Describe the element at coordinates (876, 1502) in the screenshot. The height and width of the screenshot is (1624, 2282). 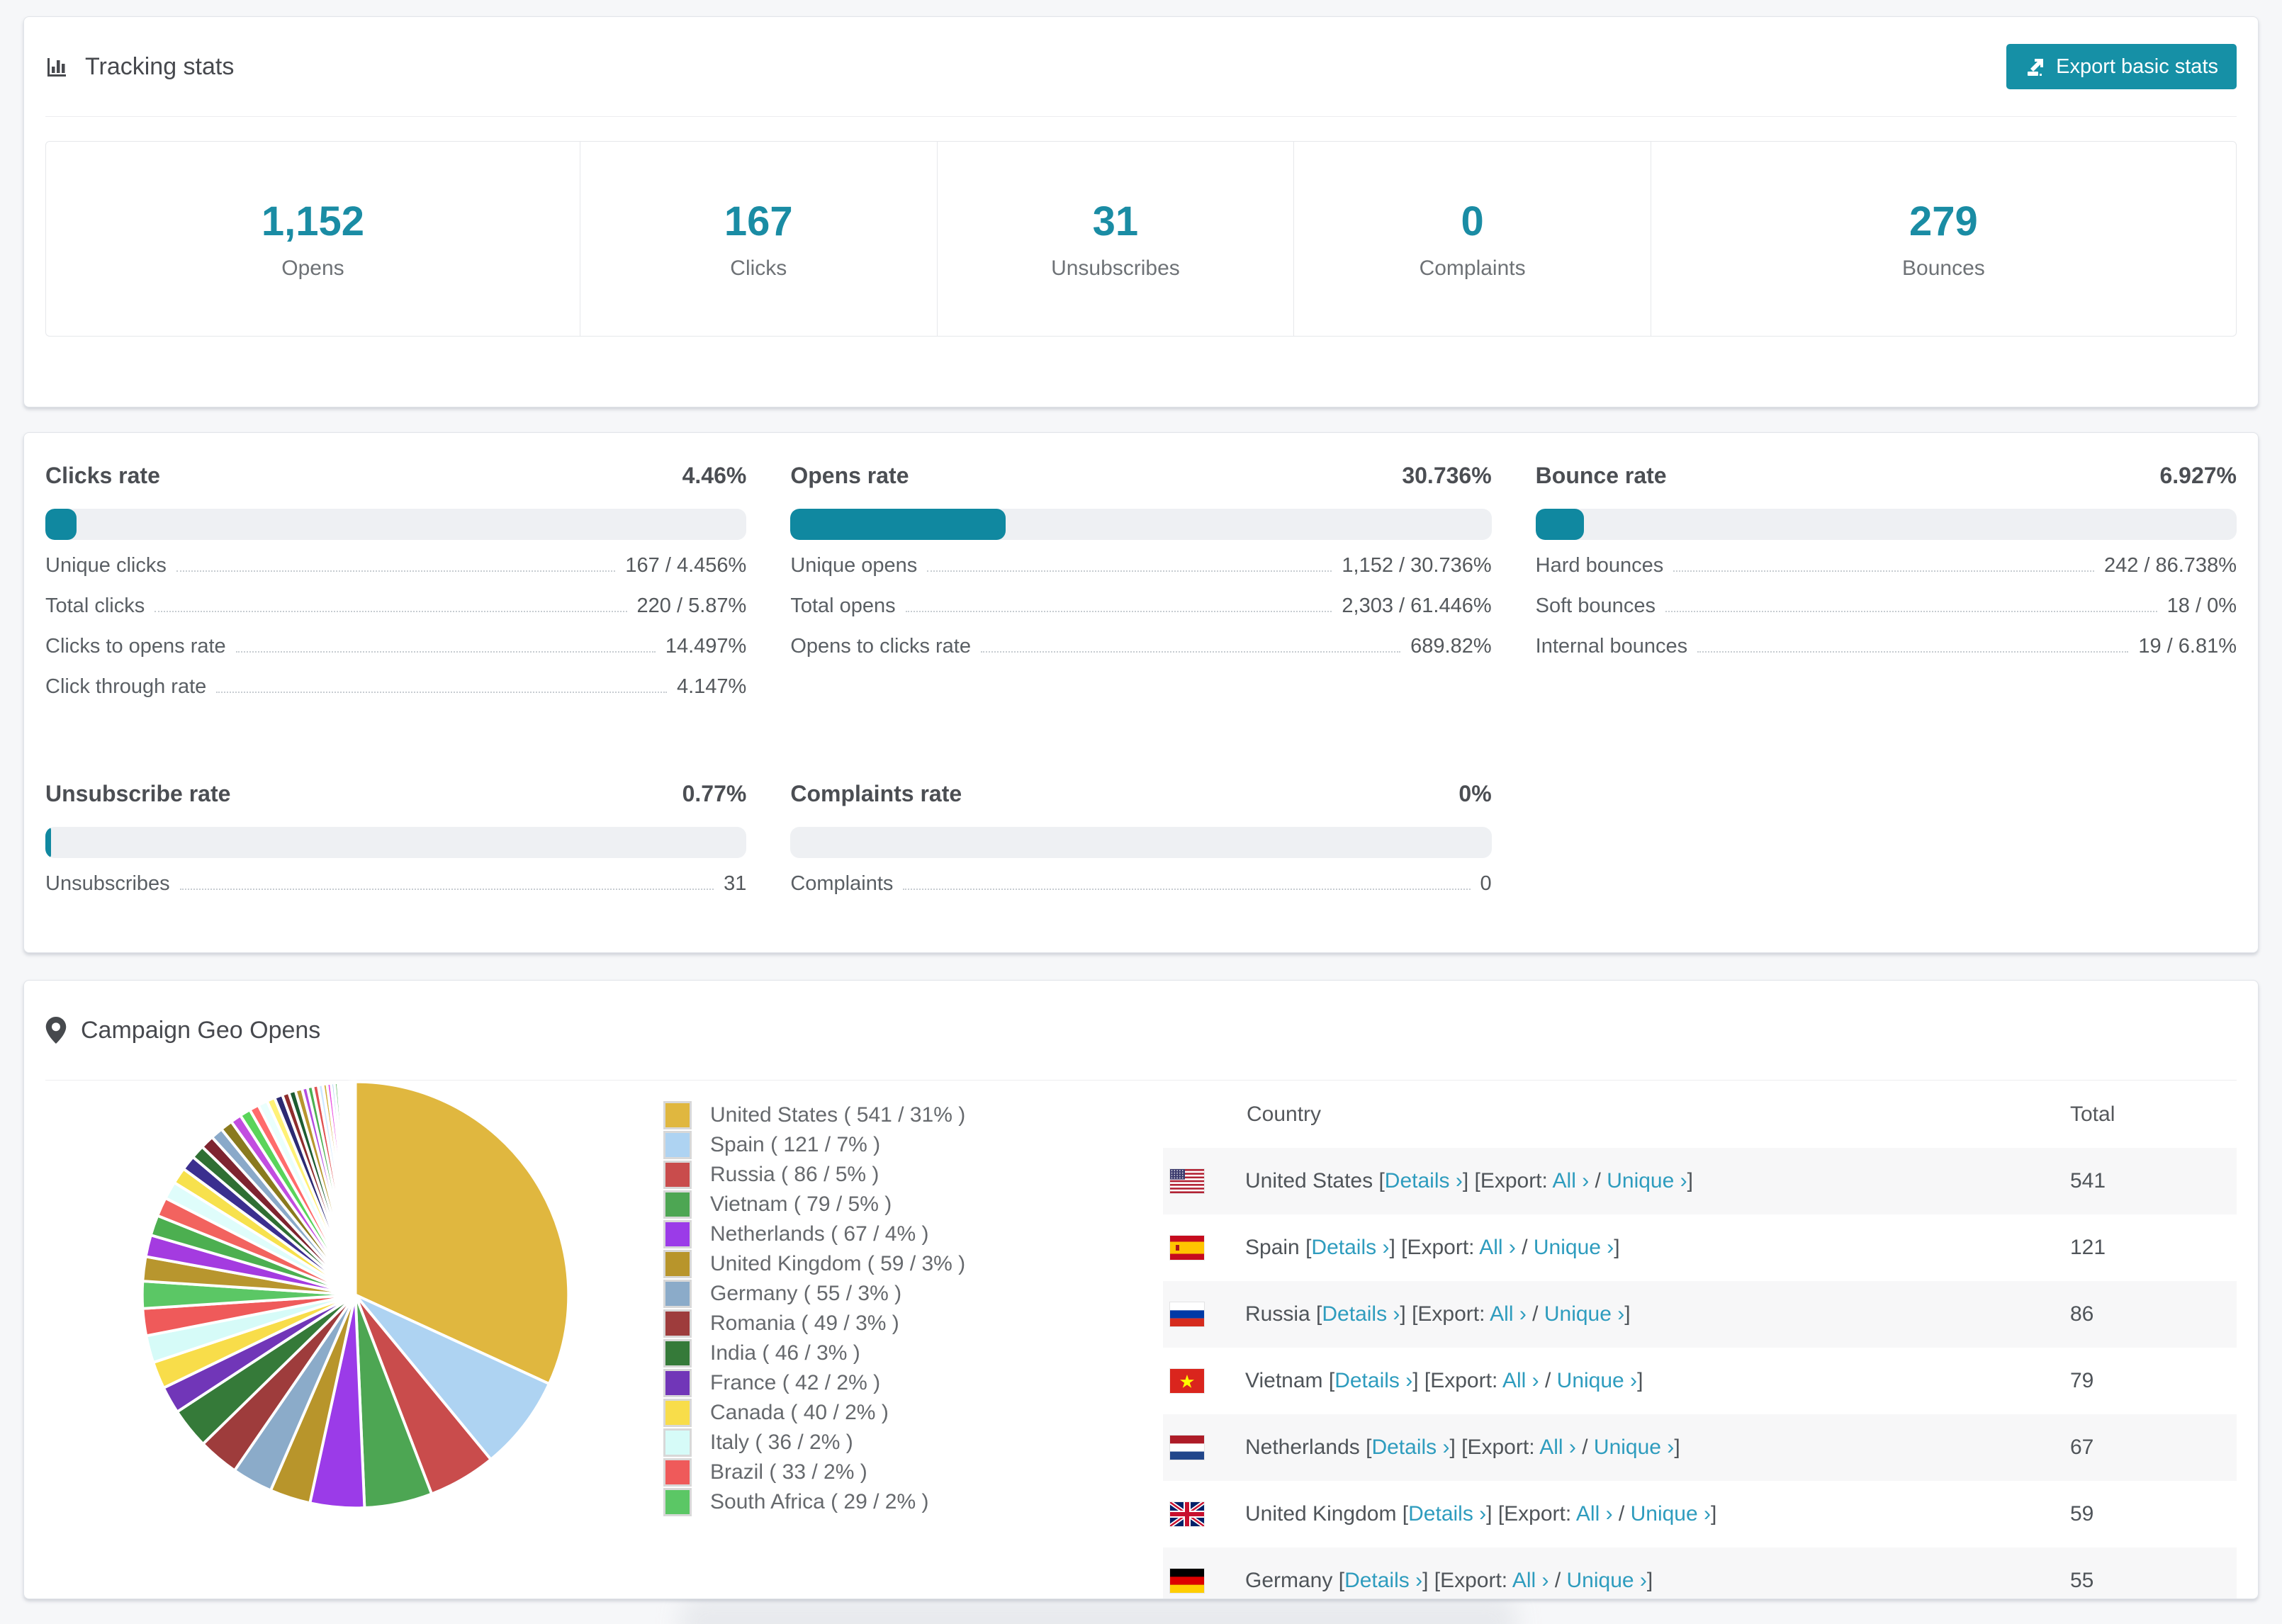
I see `legend-item: South Africa ( 29 / 2% )` at that location.